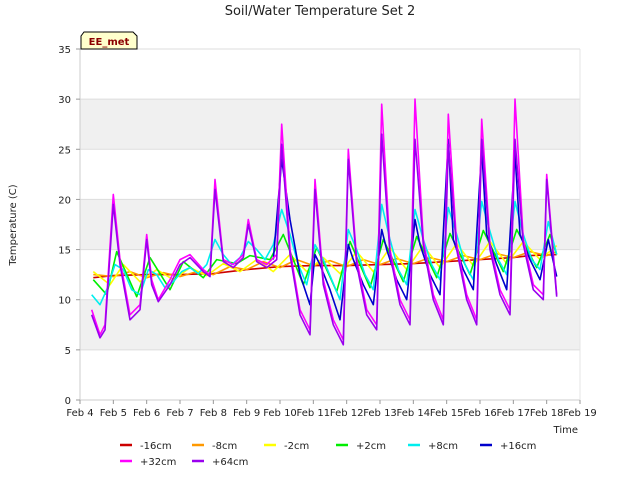 The image size is (640, 480). What do you see at coordinates (565, 430) in the screenshot?
I see `x-axis-title: Time` at bounding box center [565, 430].